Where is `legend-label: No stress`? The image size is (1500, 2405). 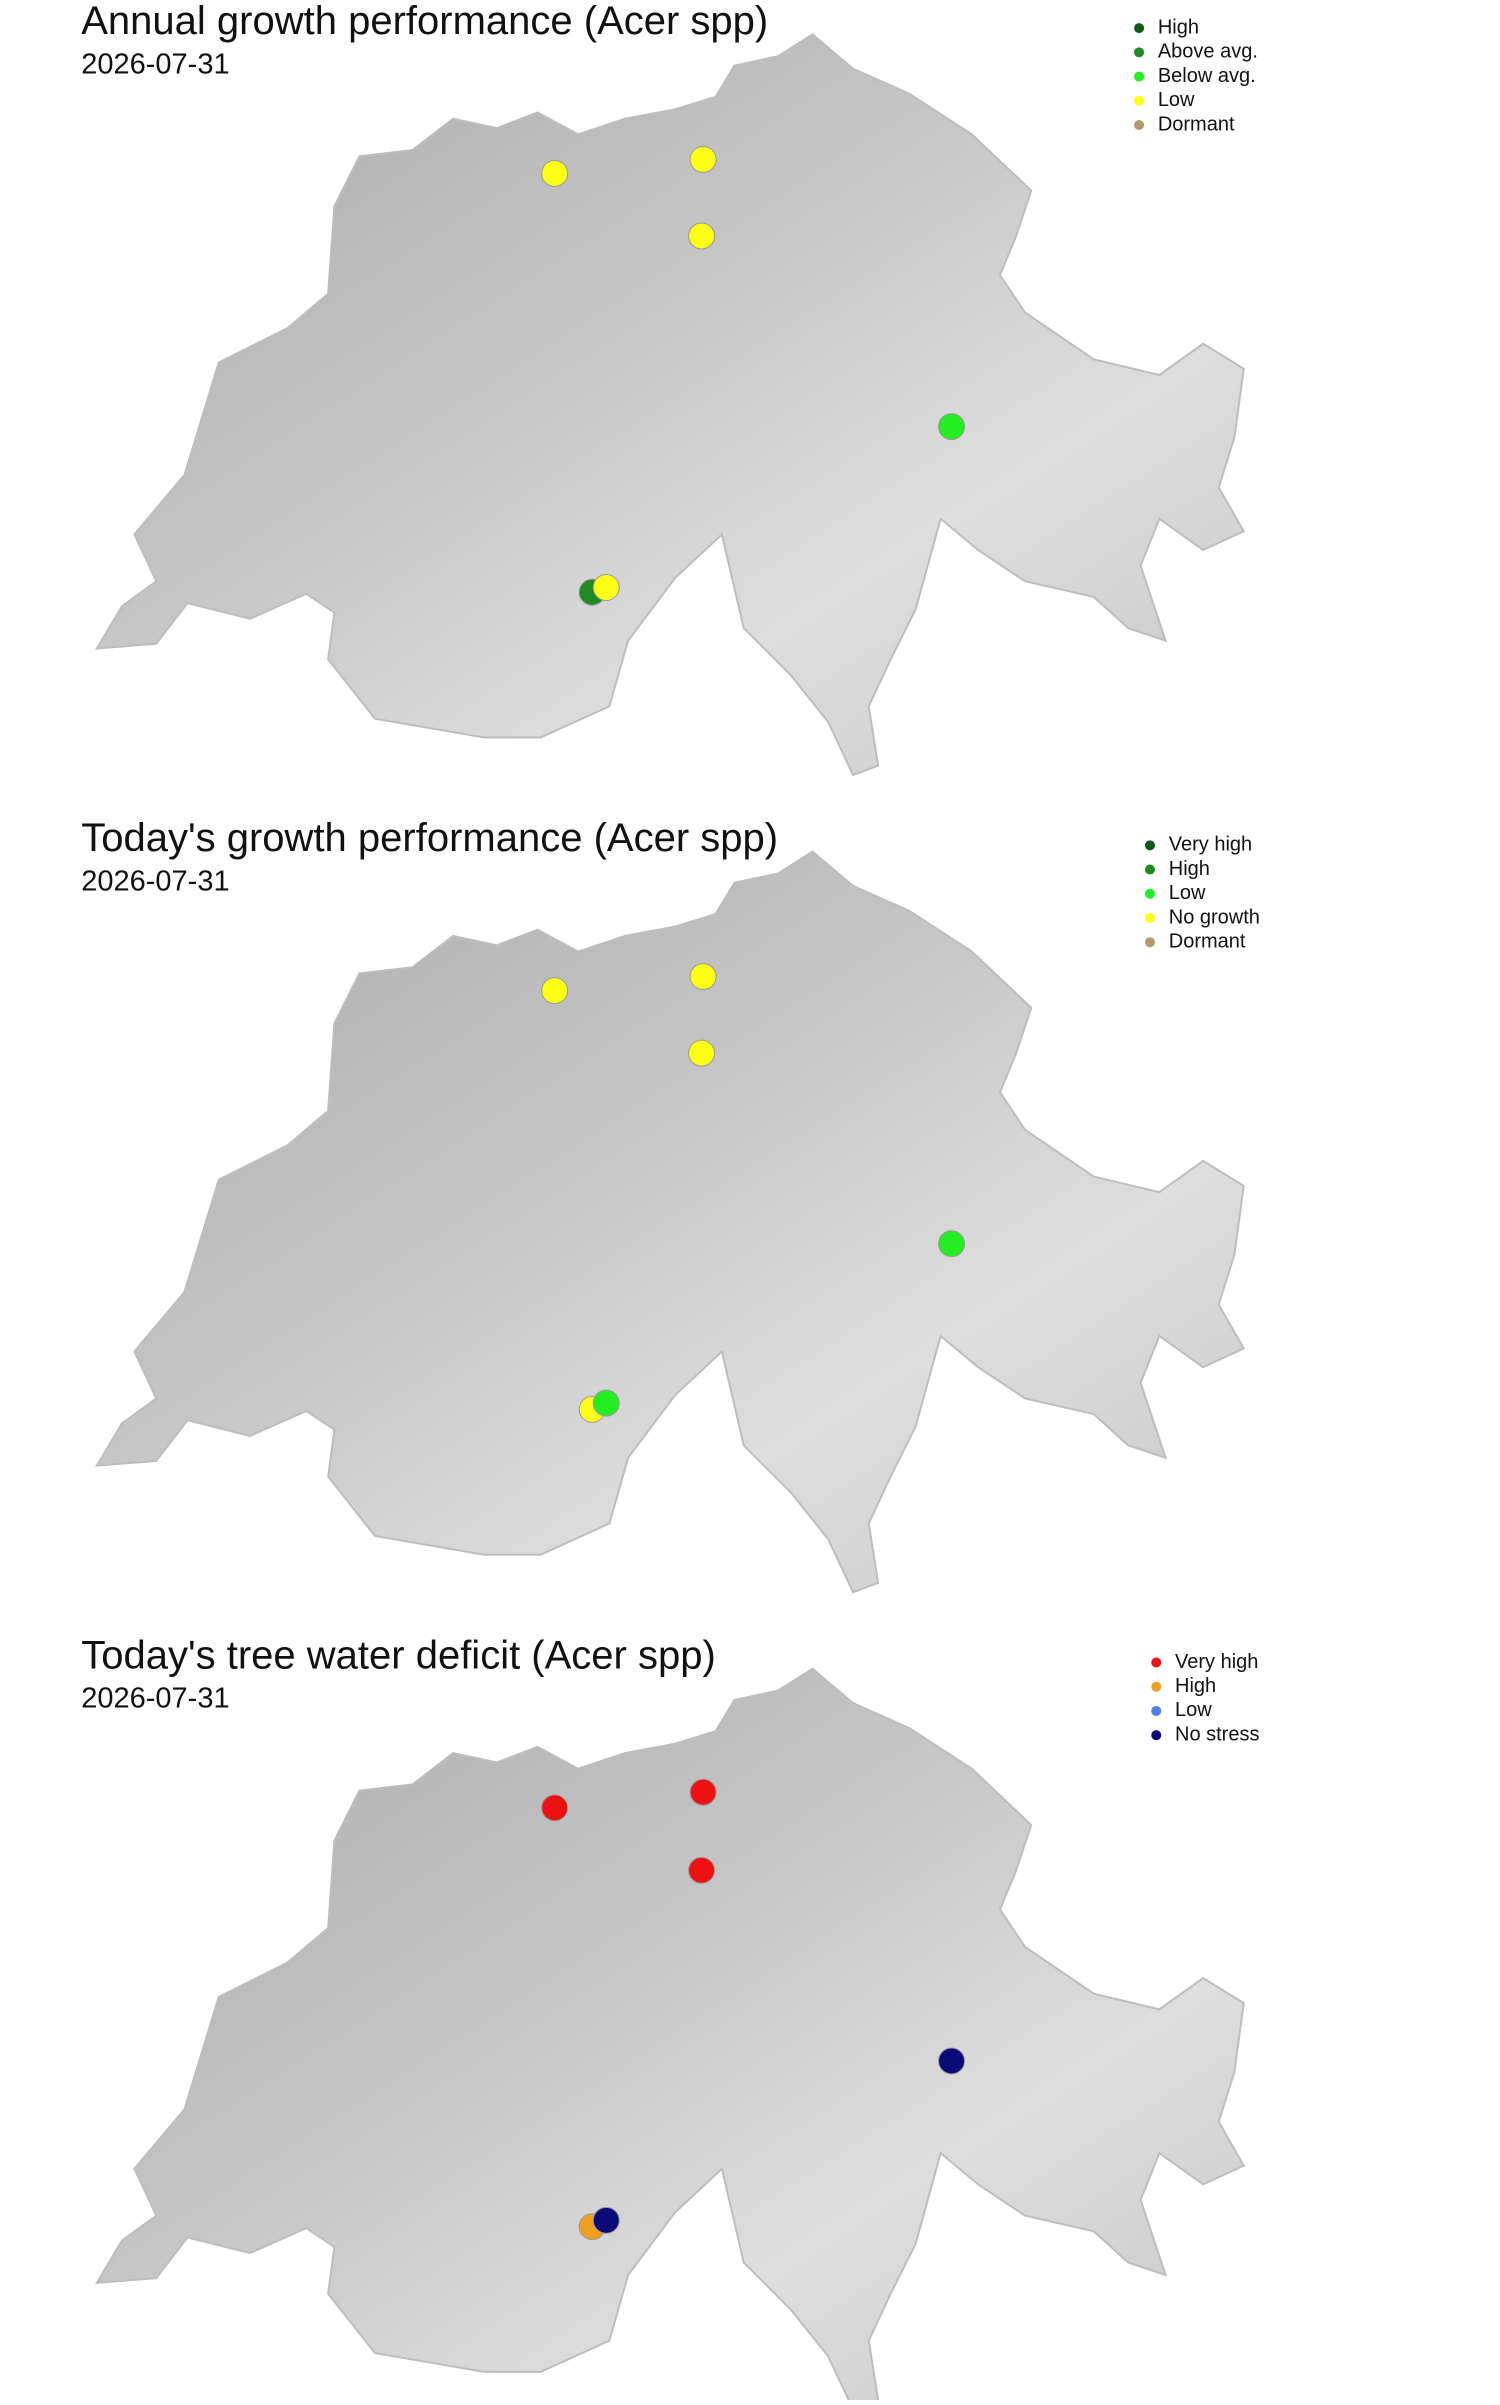
legend-label: No stress is located at coordinates (1217, 1734).